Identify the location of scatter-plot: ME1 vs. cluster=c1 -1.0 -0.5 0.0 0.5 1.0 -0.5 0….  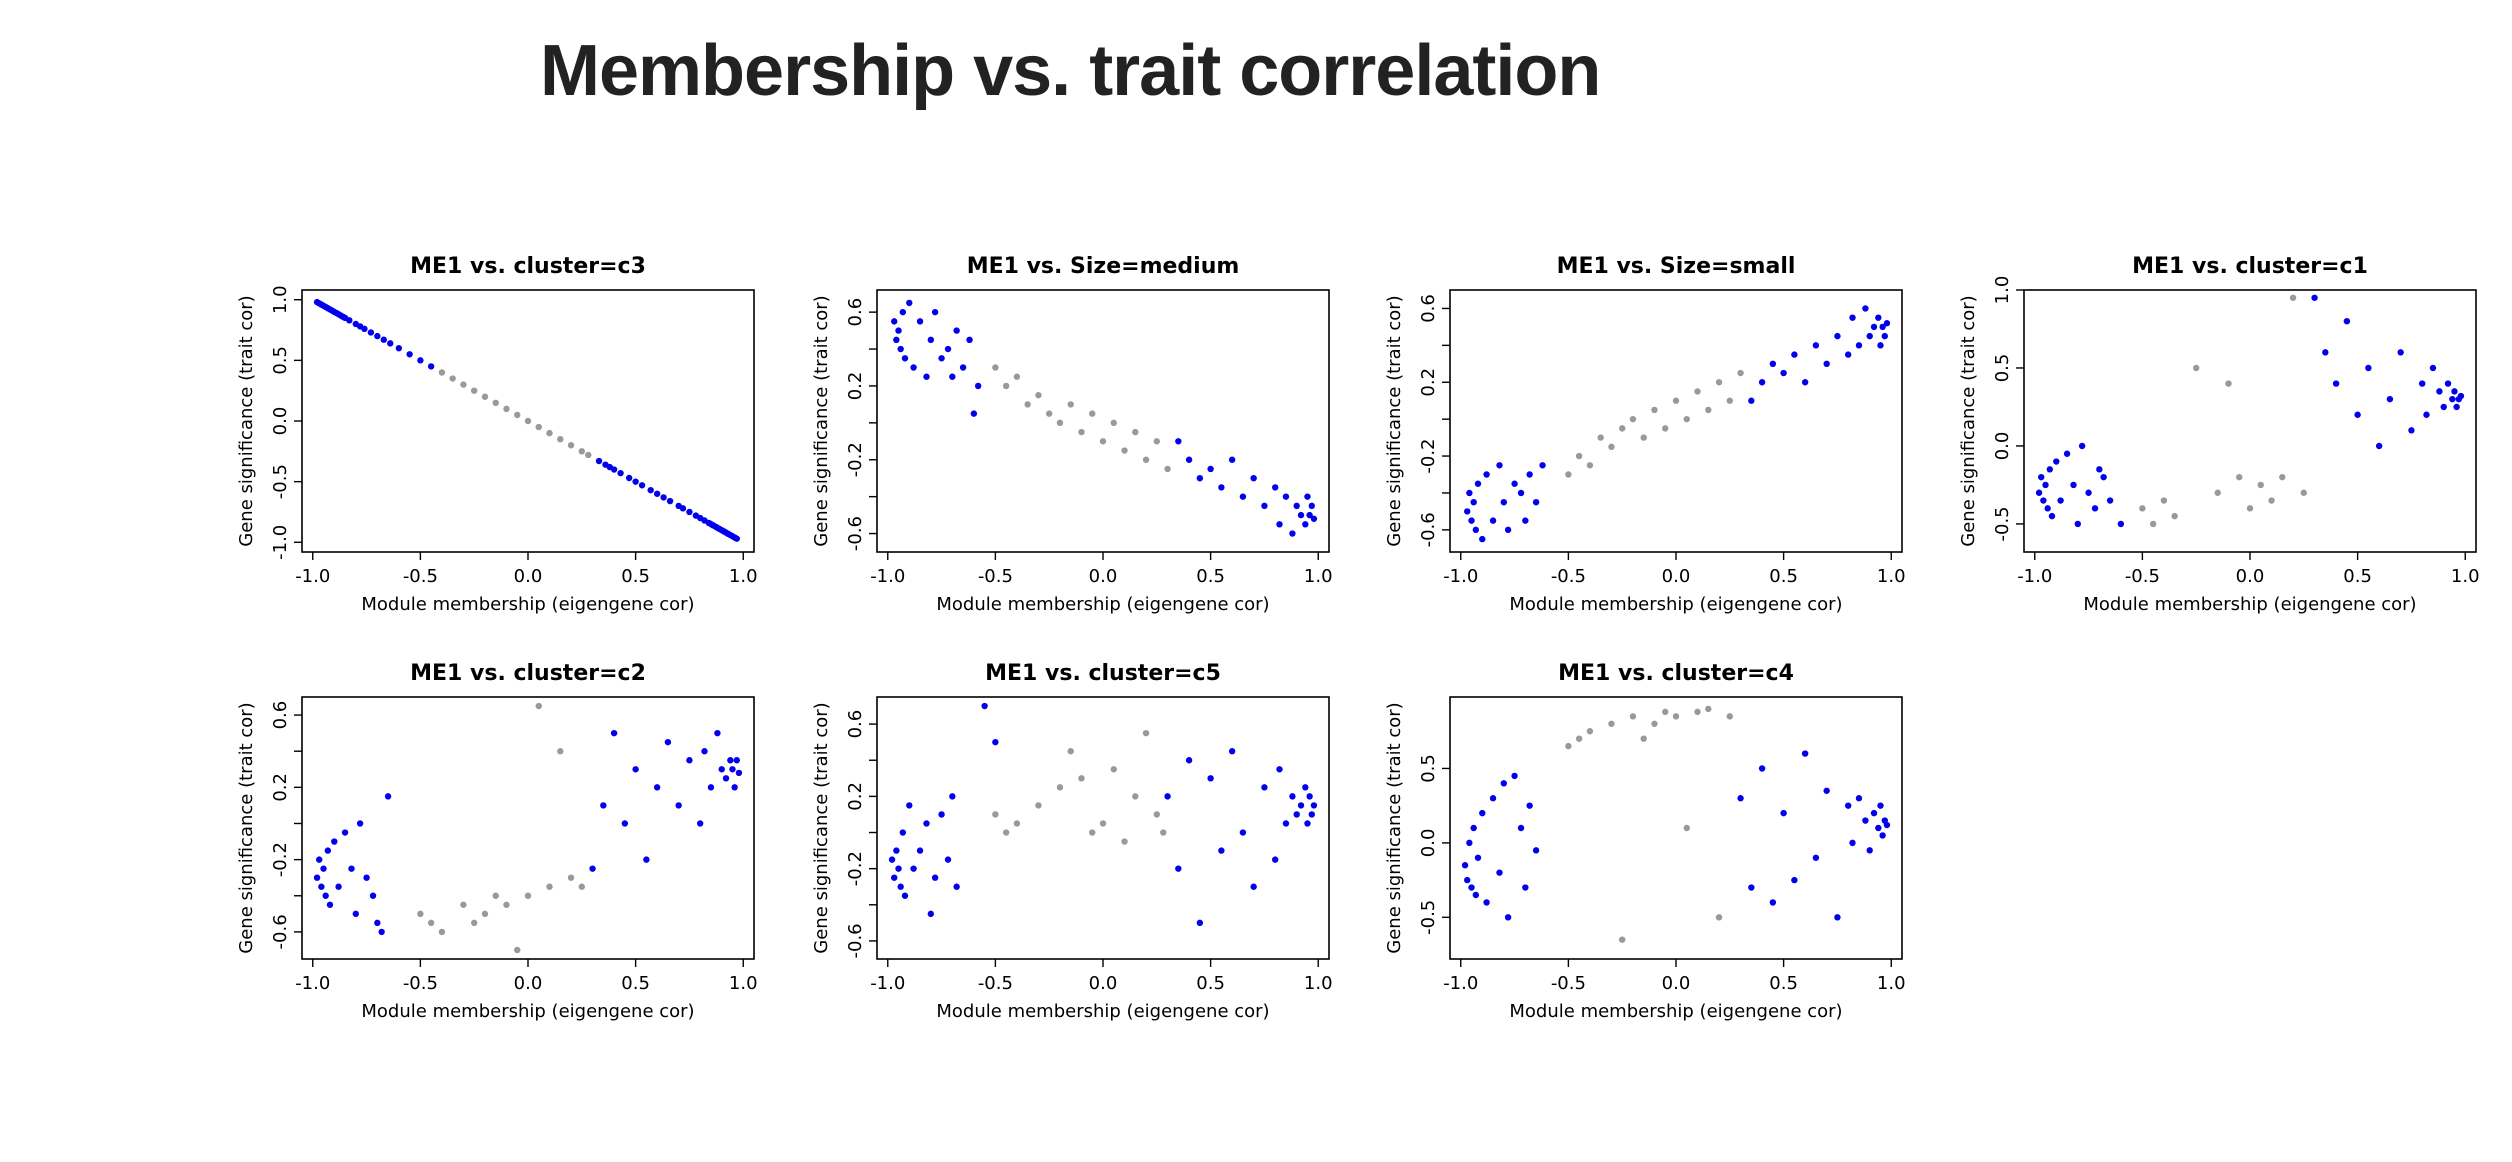
(2219, 434).